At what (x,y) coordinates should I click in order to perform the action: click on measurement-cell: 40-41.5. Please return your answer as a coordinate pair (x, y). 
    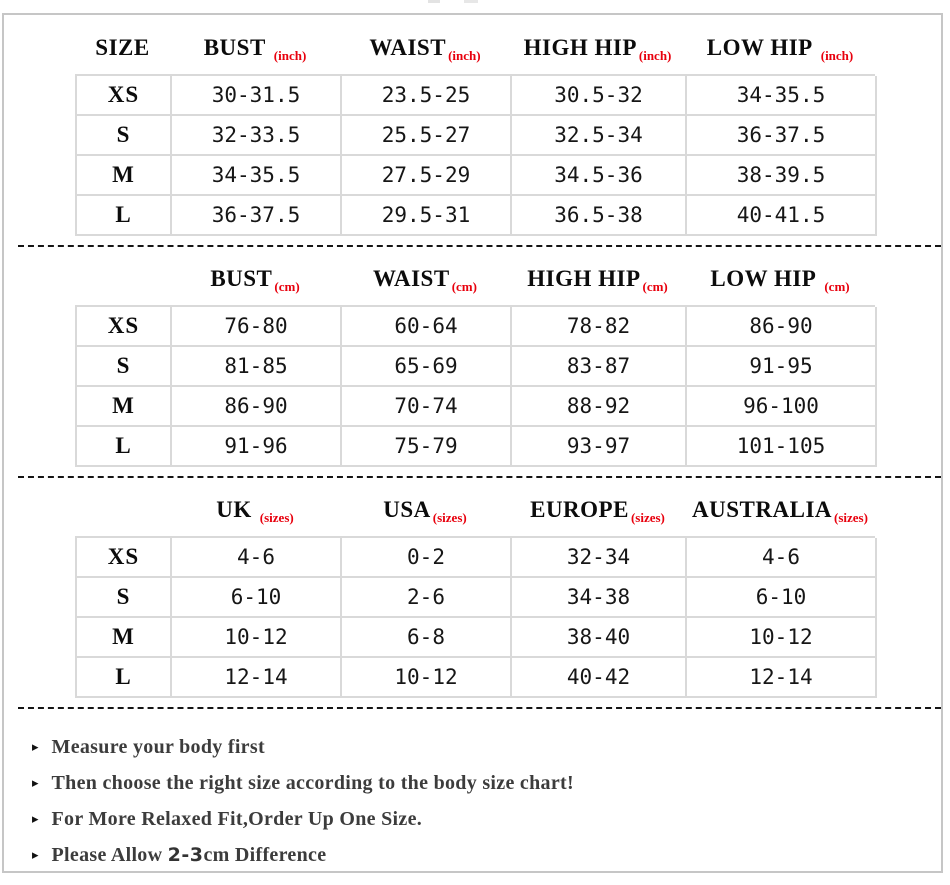
    Looking at the image, I should click on (782, 216).